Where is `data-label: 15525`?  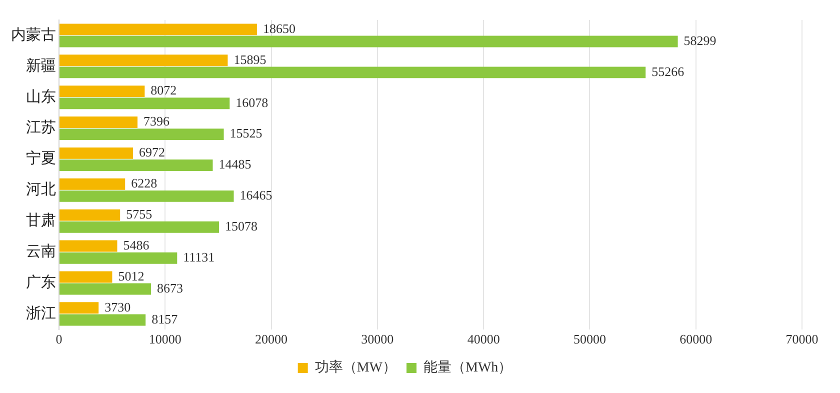
data-label: 15525 is located at coordinates (246, 133).